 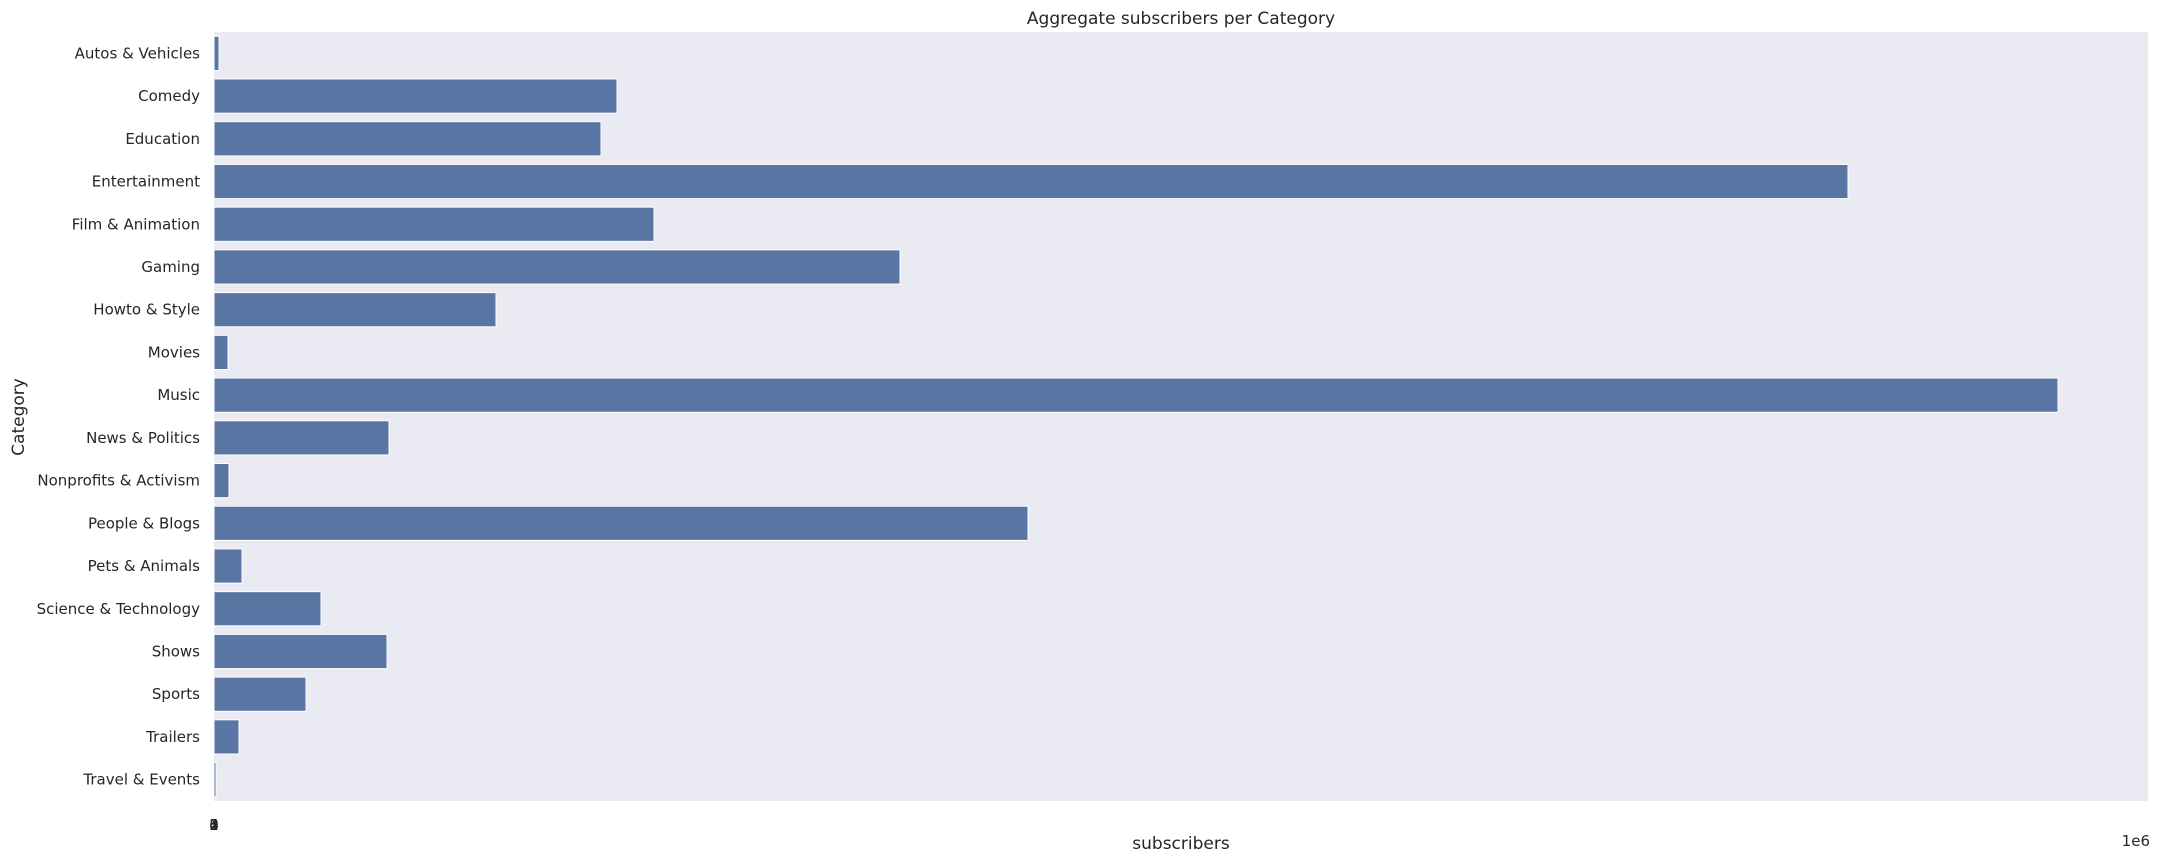 I want to click on x-tick-label-0: 0, so click(x=214, y=825).